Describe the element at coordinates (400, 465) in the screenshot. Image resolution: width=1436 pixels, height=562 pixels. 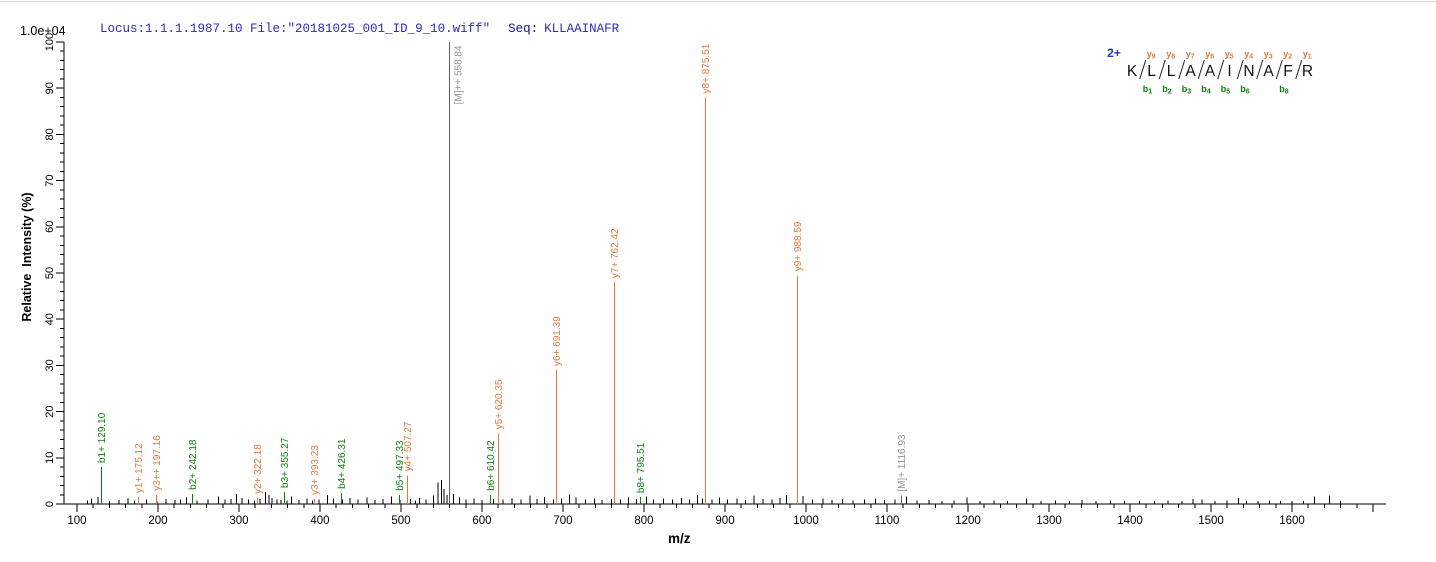
I see `peak-label: b5+ 497.33` at that location.